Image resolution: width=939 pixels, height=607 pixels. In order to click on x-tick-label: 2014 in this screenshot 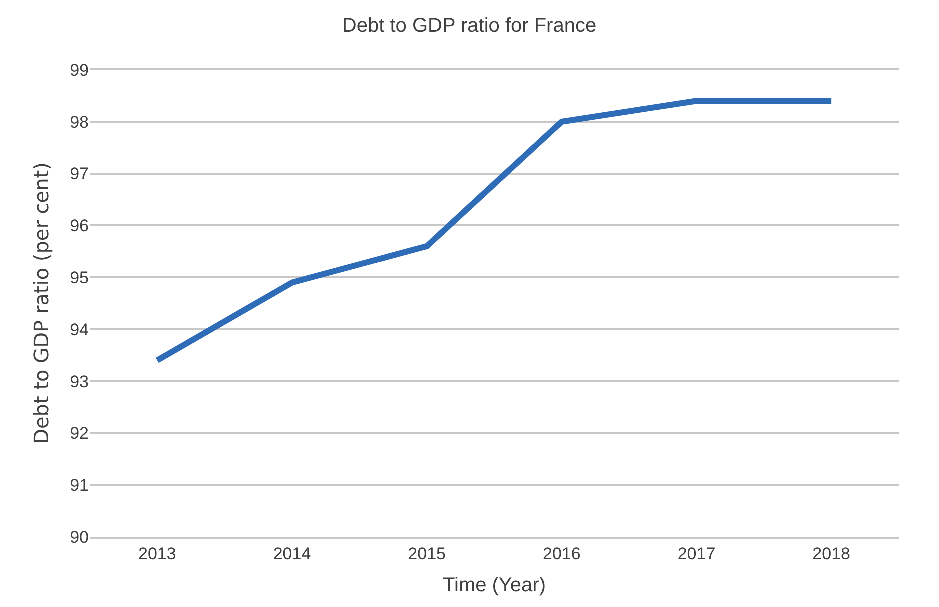, I will do `click(292, 554)`.